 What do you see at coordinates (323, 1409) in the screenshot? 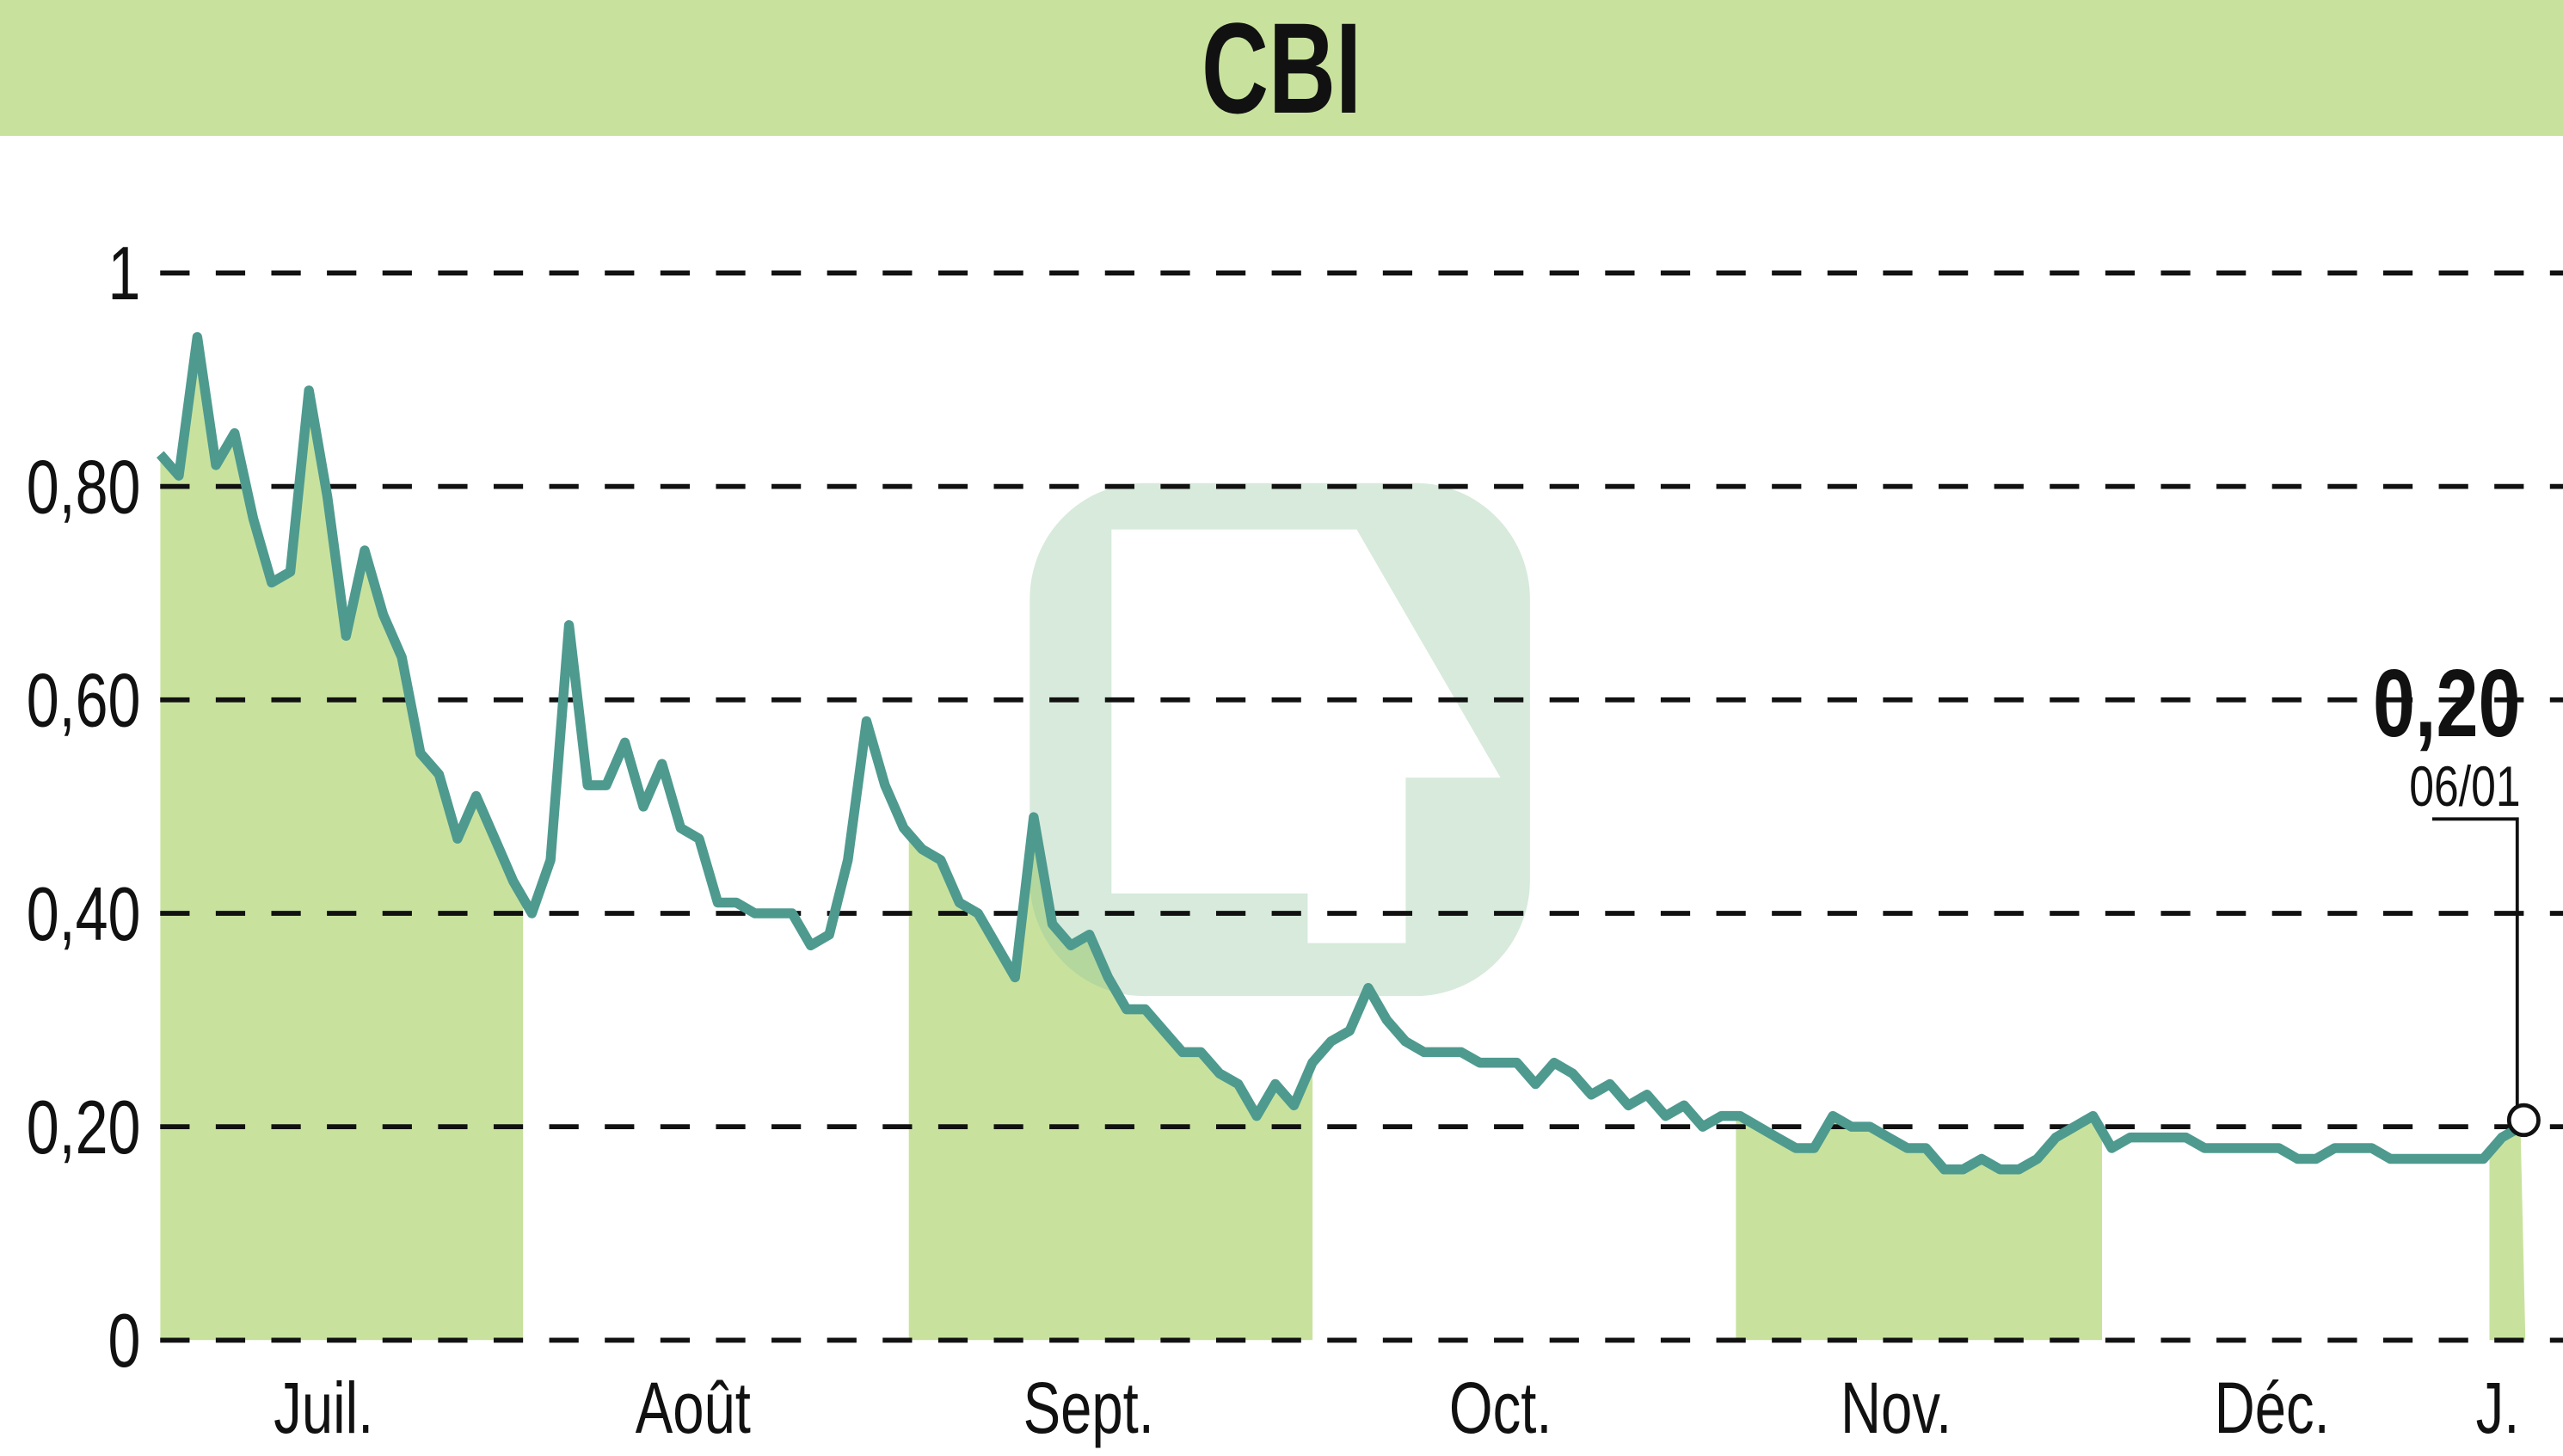
I see `svg-text: Juil.` at bounding box center [323, 1409].